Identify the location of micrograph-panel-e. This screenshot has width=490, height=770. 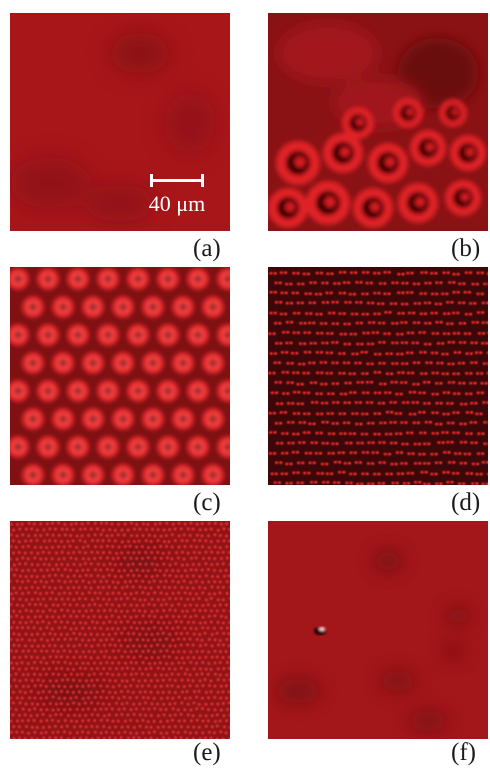
(120, 630).